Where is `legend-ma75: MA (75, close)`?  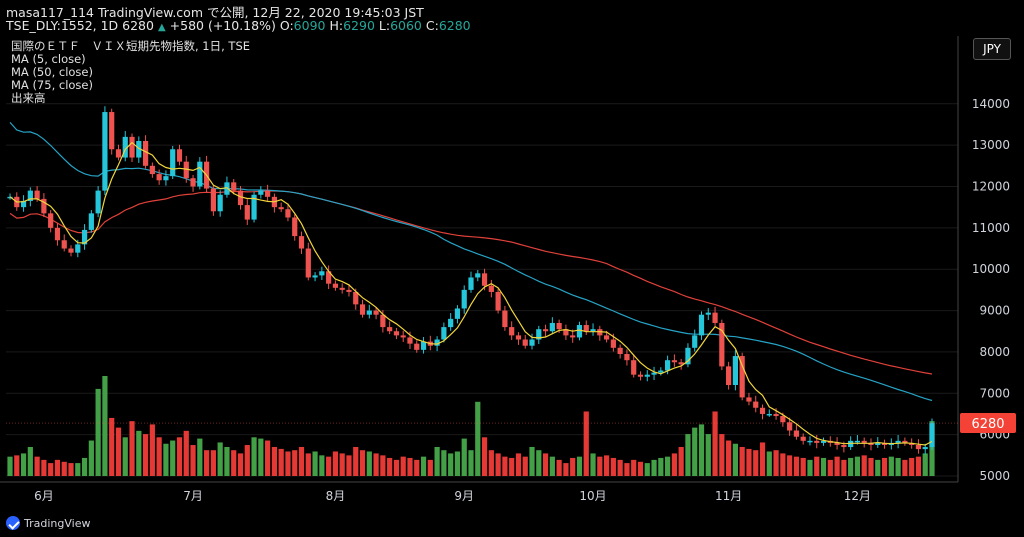 legend-ma75: MA (75, close) is located at coordinates (52, 85).